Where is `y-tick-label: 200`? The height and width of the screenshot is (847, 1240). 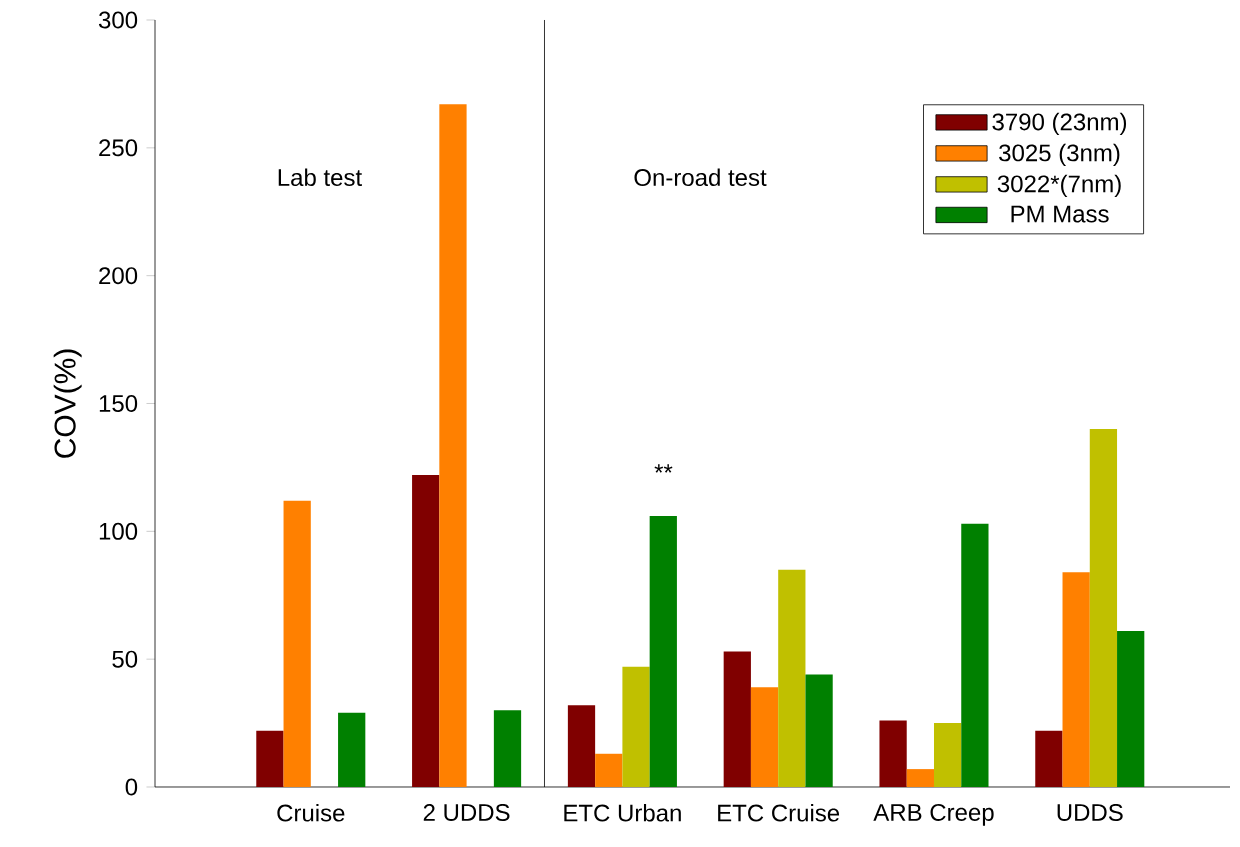 y-tick-label: 200 is located at coordinates (118, 276).